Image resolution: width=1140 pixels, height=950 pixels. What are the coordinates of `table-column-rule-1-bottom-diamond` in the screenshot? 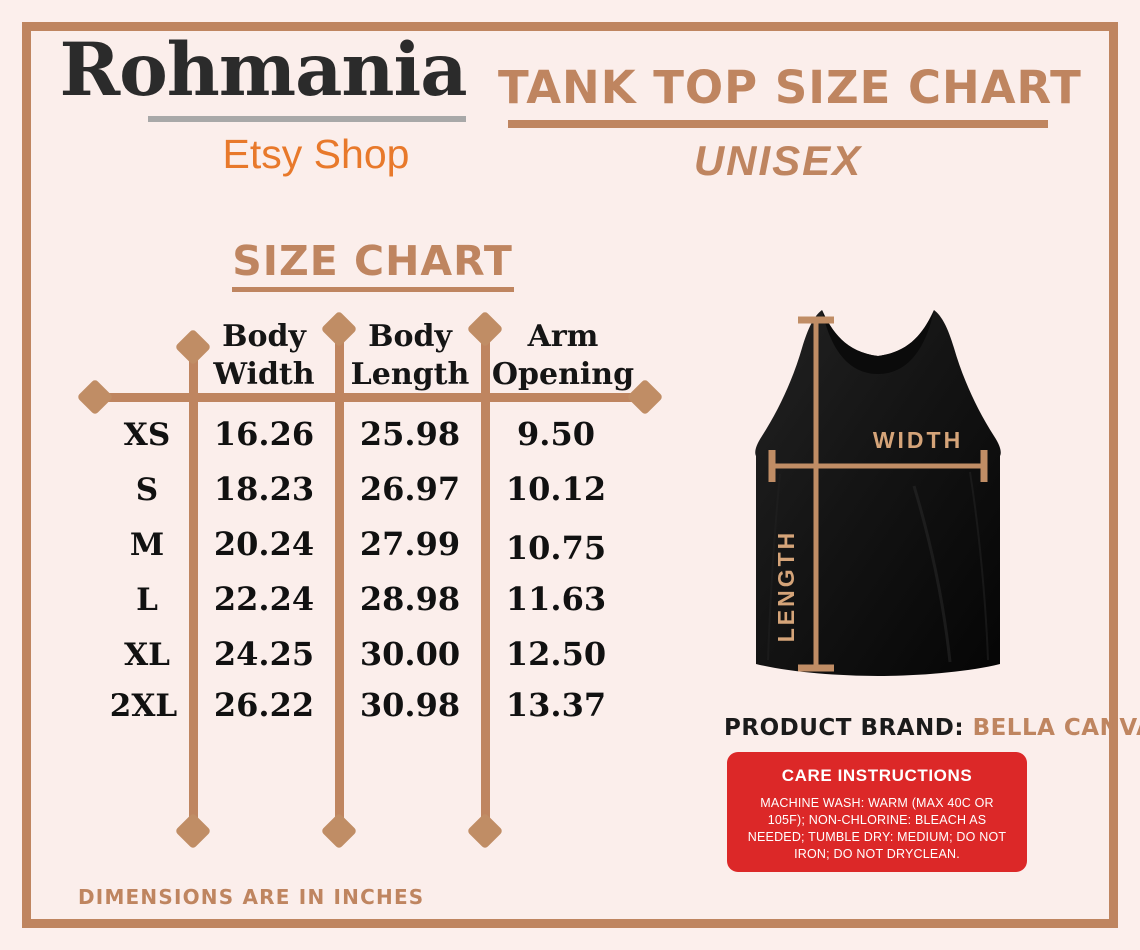 It's located at (193, 831).